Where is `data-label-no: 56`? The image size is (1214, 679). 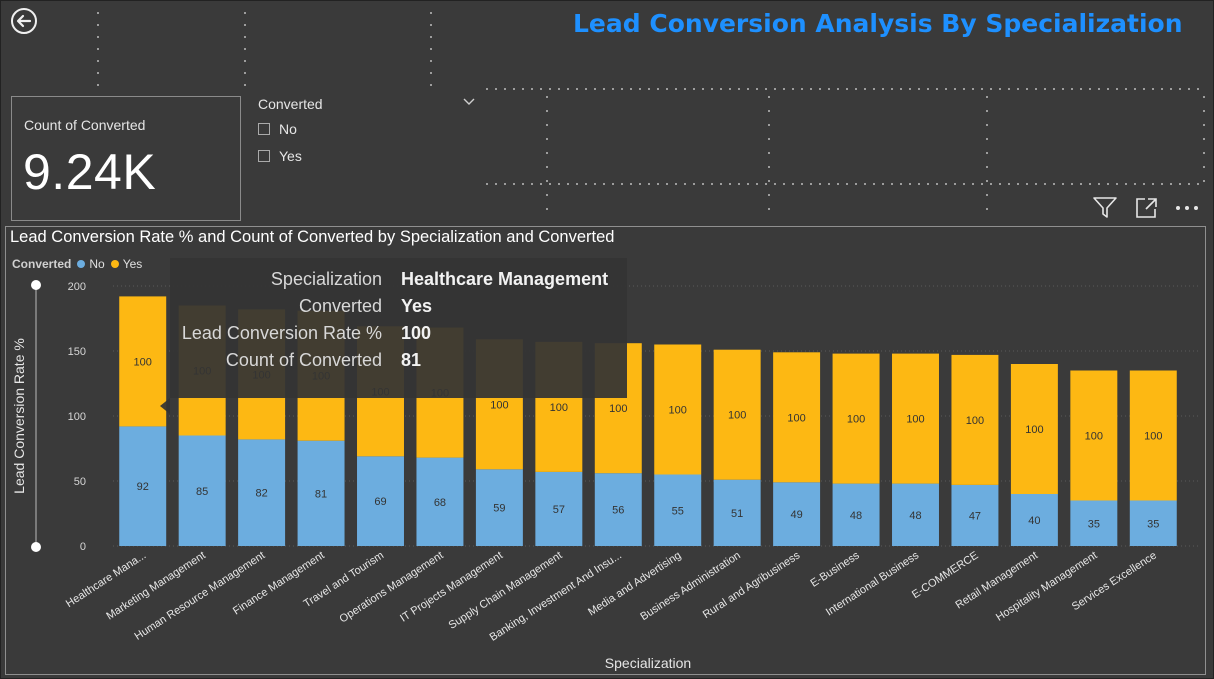
data-label-no: 56 is located at coordinates (618, 511).